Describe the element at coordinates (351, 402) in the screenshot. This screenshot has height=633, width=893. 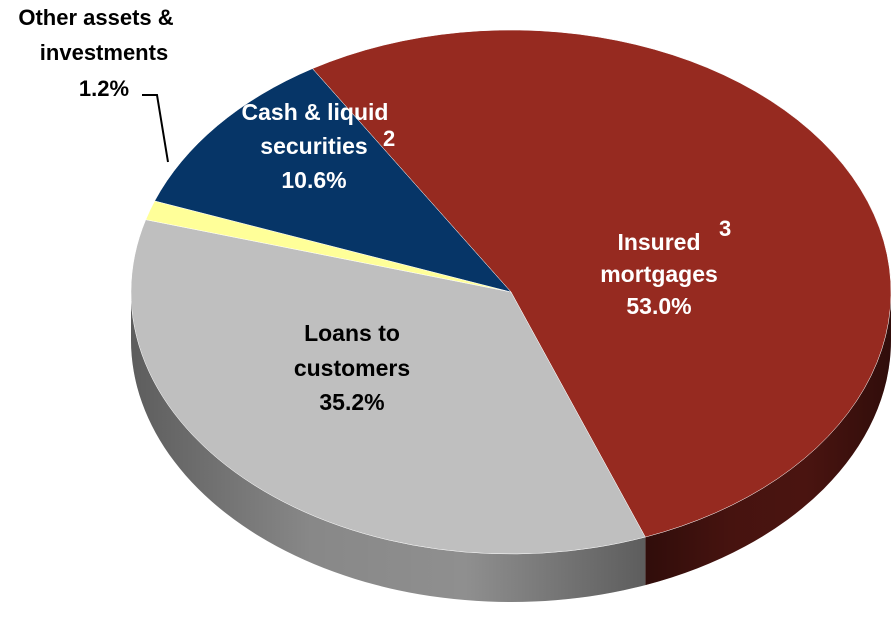
I see `slice-value-loans: 35.2%` at that location.